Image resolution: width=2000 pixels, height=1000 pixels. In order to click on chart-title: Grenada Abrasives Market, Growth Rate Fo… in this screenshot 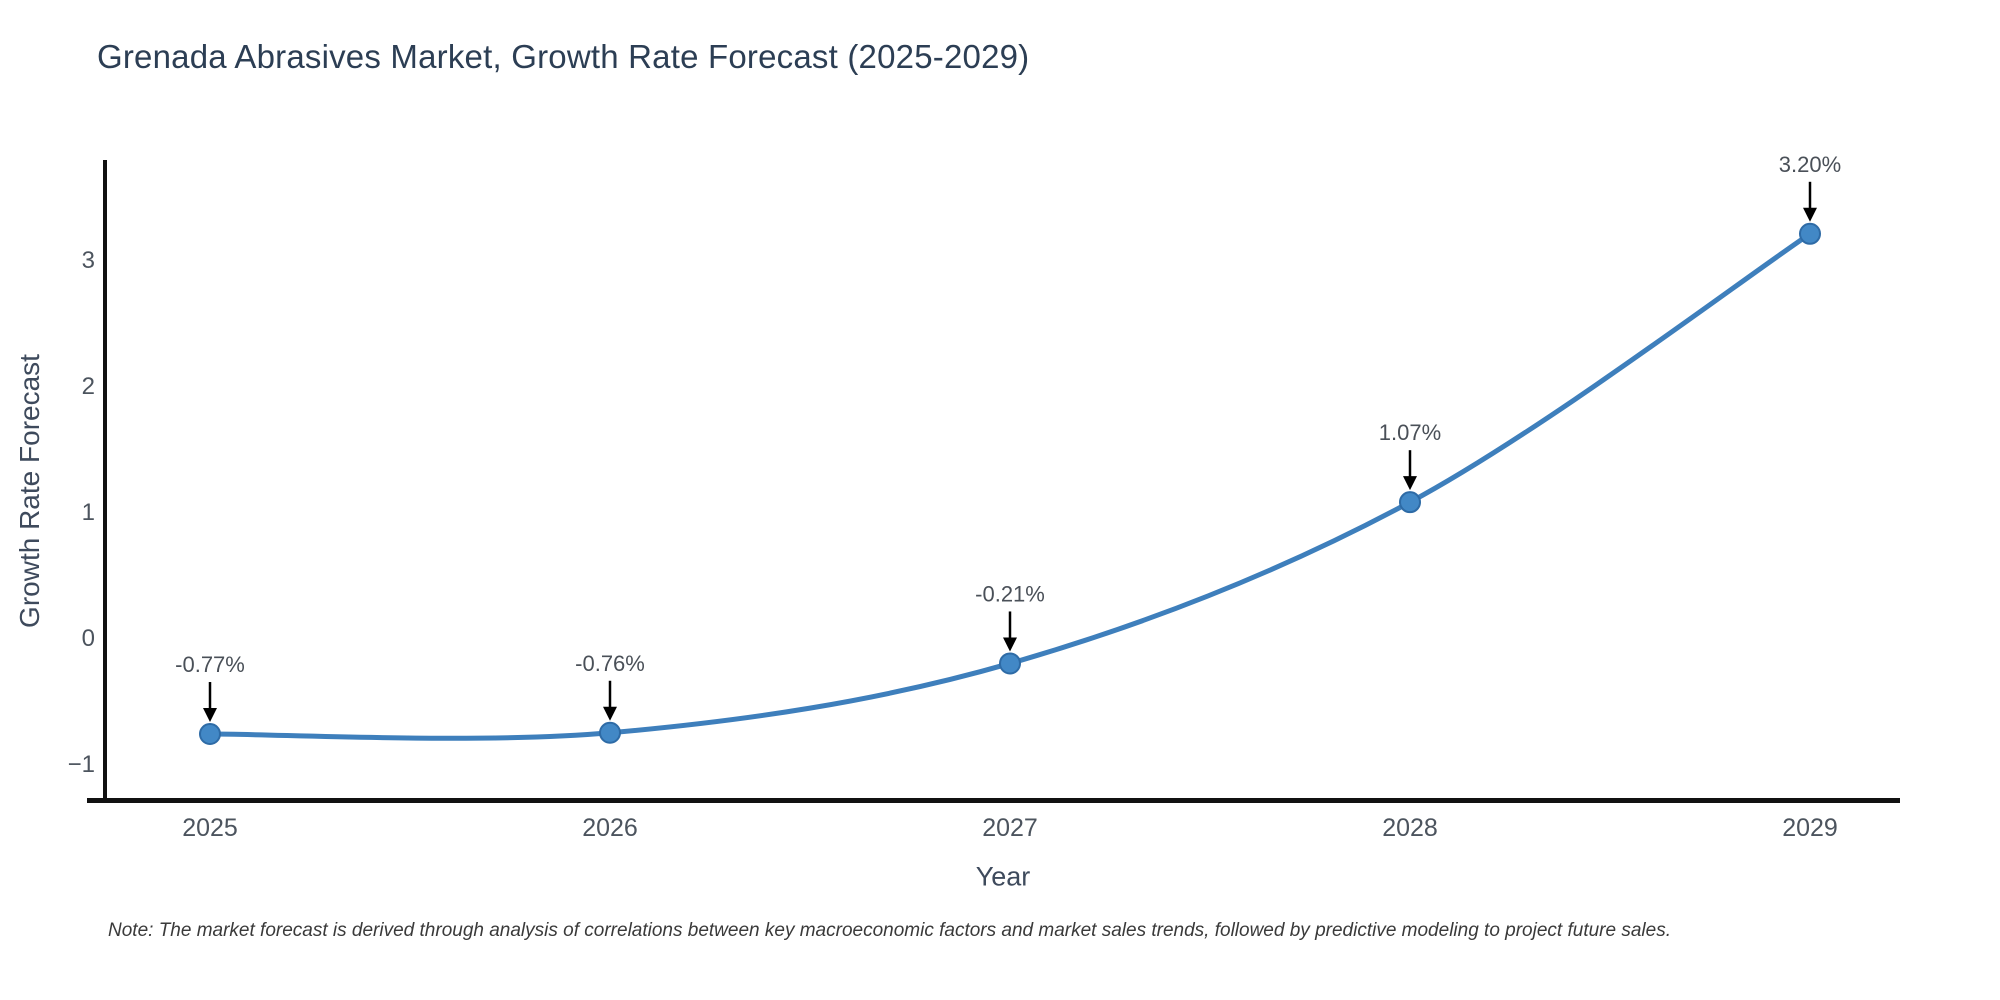, I will do `click(563, 56)`.